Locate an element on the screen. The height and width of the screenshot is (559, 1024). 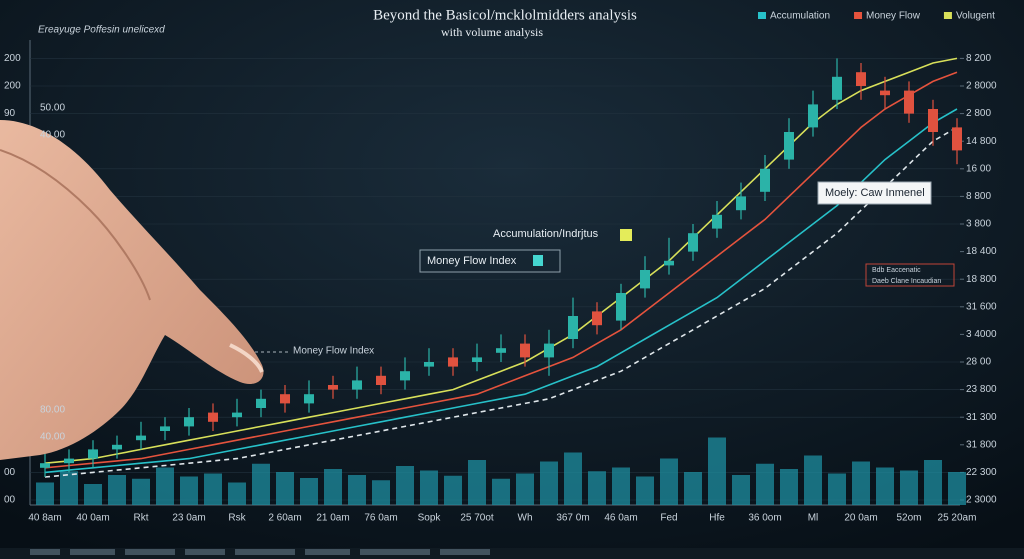
legend-label: Volugent is located at coordinates (975, 16).